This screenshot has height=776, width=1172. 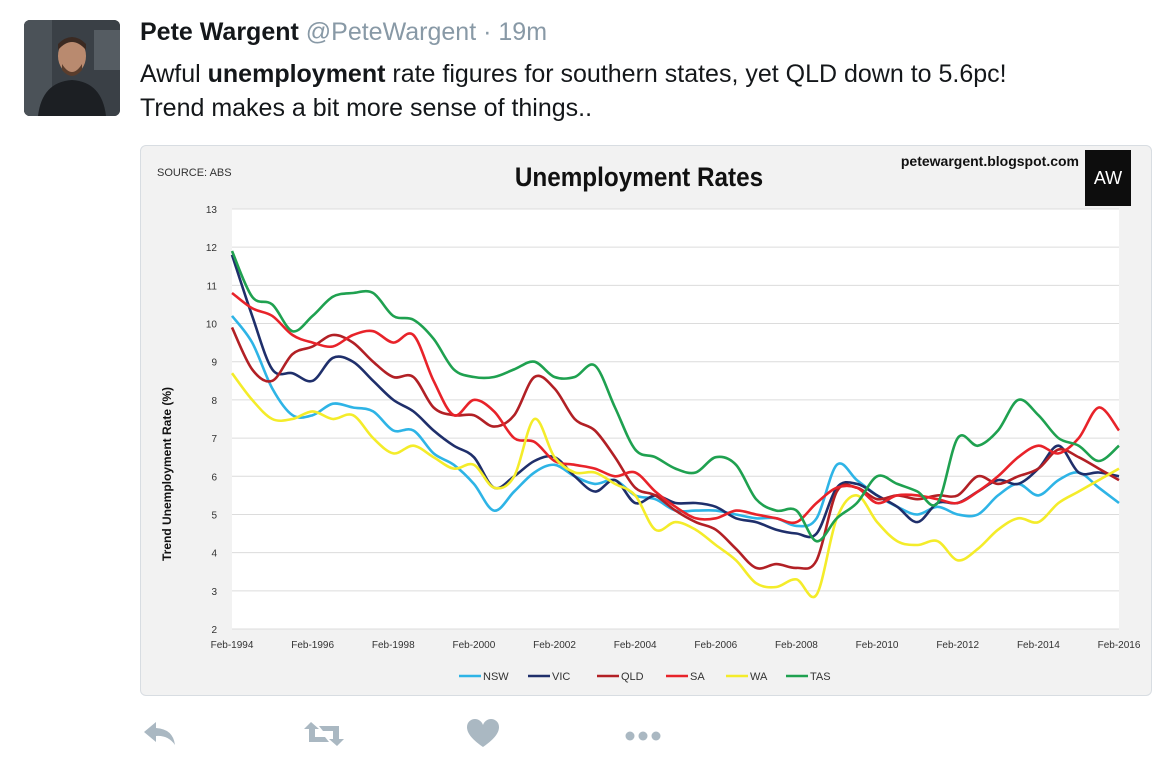 What do you see at coordinates (645, 677) in the screenshot?
I see `chart-legend: NSW VIC QLD SA WA TAS` at bounding box center [645, 677].